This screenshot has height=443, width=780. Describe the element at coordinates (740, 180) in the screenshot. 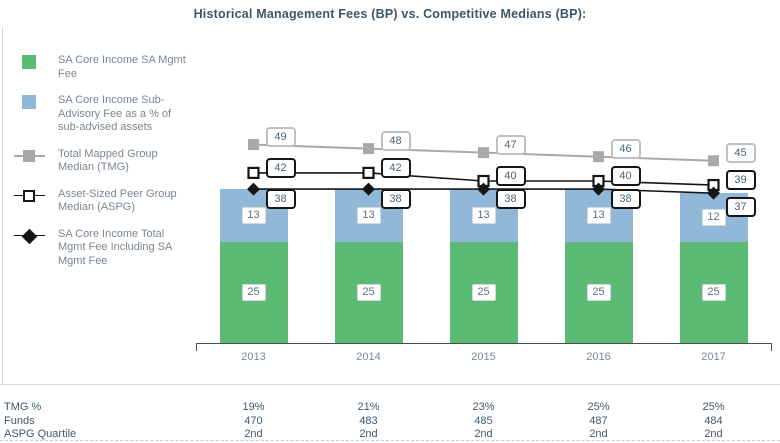

I see `aspg-point-label: 39` at that location.